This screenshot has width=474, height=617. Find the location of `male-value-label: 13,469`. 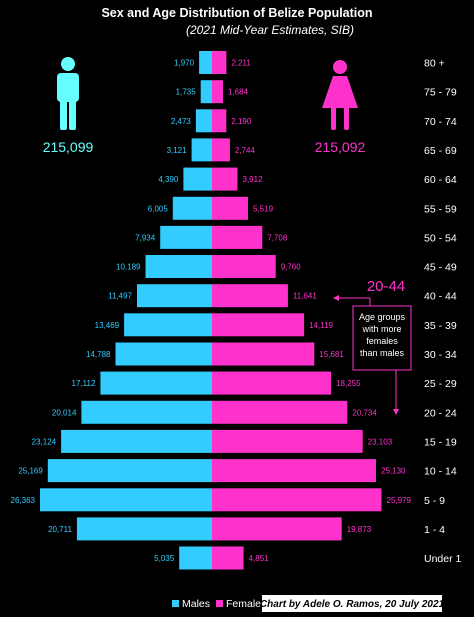

male-value-label: 13,469 is located at coordinates (107, 325).